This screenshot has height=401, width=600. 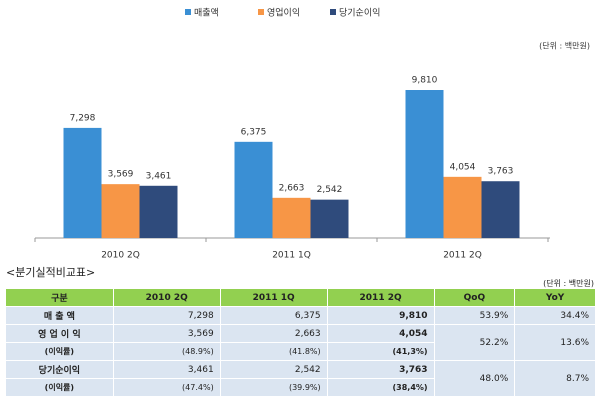 I want to click on value-label: 2,542, so click(x=330, y=190).